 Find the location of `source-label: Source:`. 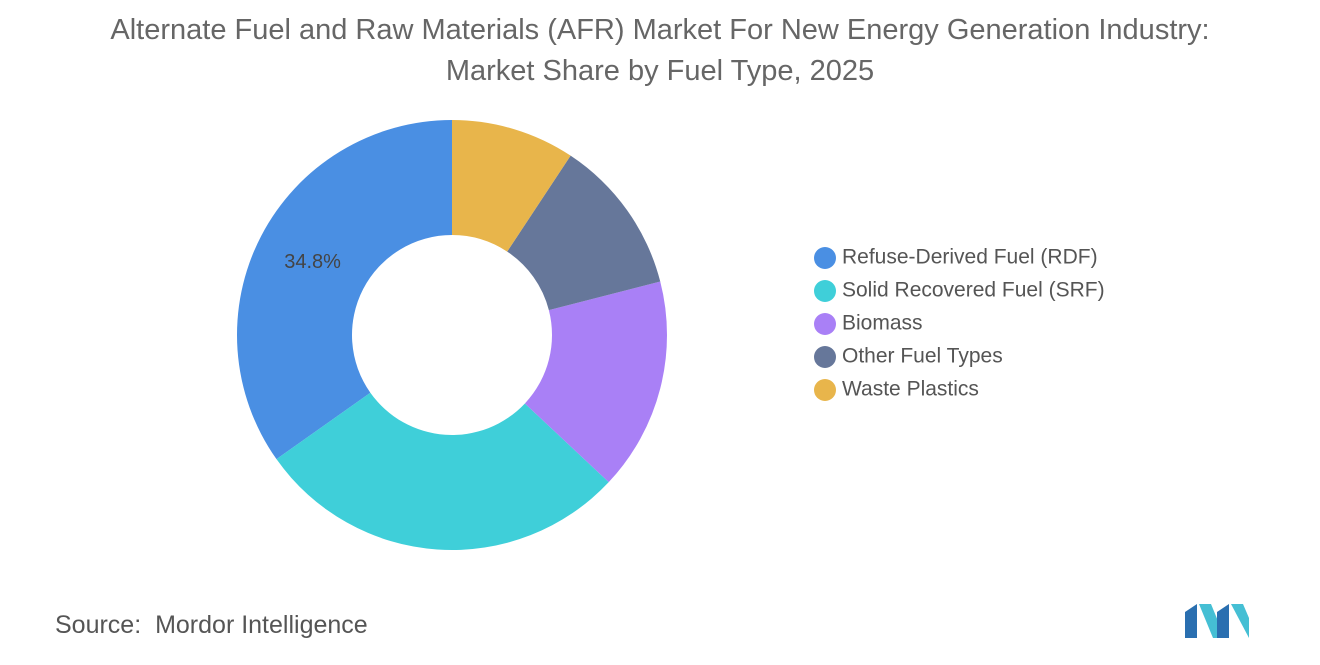

source-label: Source: is located at coordinates (98, 625).